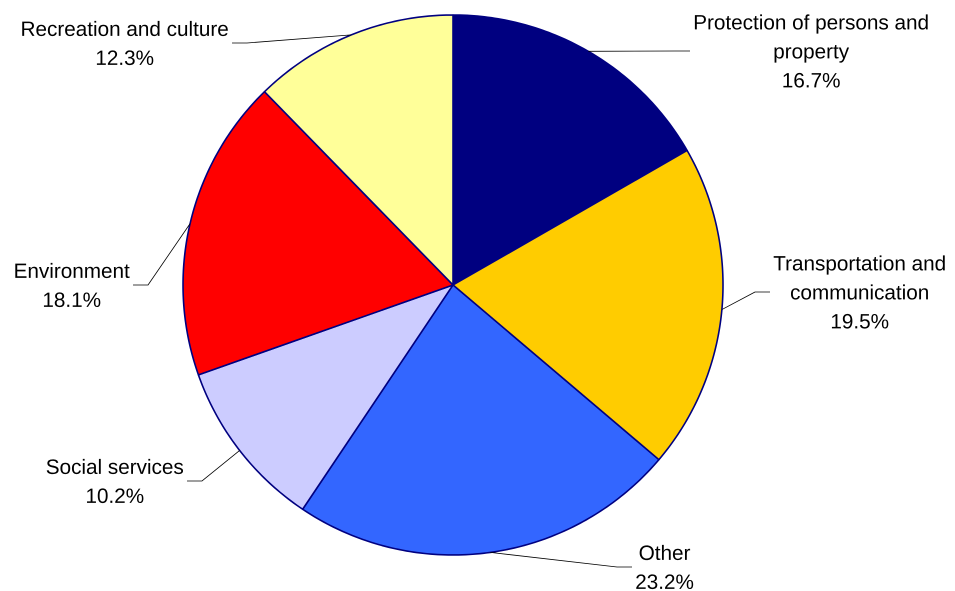 This screenshot has width=955, height=591. Describe the element at coordinates (115, 496) in the screenshot. I see `data-label: 10.2%` at that location.